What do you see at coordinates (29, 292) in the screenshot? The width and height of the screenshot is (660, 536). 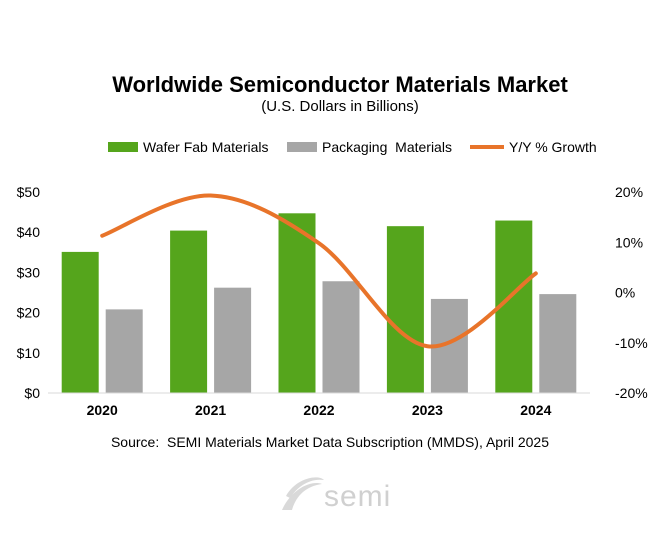 I see `left-axis: $0 $10 $20 $30 $40 $50` at bounding box center [29, 292].